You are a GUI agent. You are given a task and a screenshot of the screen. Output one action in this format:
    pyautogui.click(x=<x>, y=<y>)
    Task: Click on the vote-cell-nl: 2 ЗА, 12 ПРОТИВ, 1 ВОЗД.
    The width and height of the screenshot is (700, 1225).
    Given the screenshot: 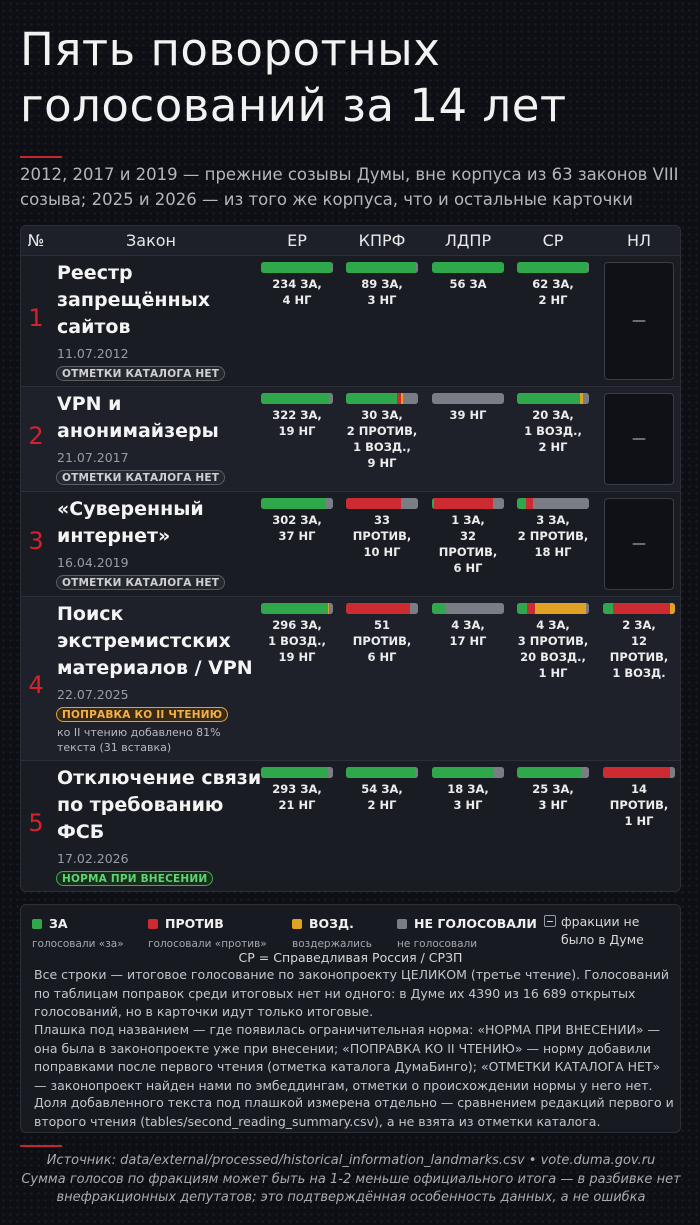 What is the action you would take?
    pyautogui.click(x=639, y=642)
    